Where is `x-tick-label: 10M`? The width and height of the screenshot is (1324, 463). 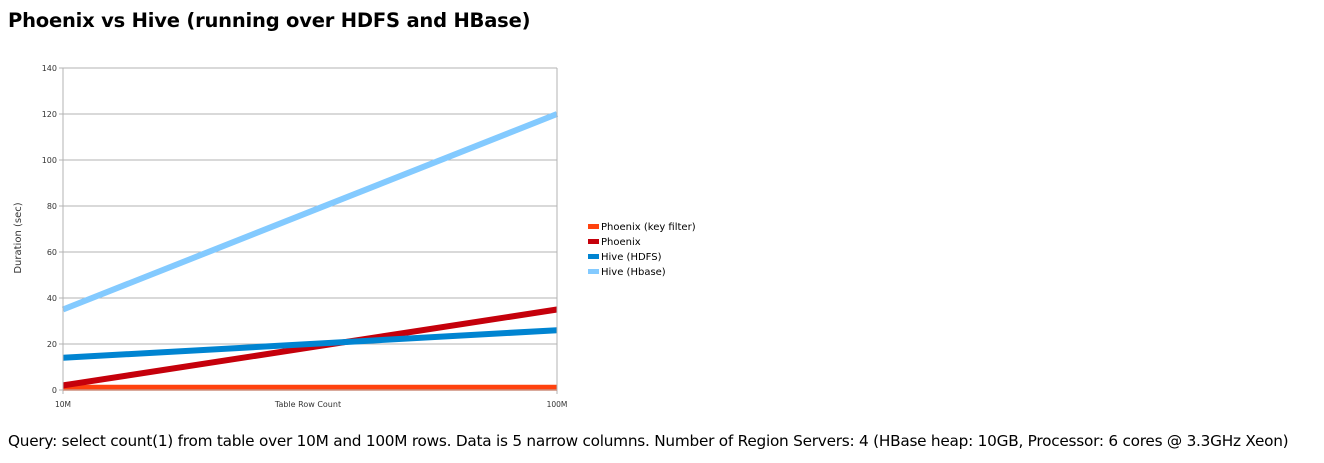
x-tick-label: 10M is located at coordinates (63, 404).